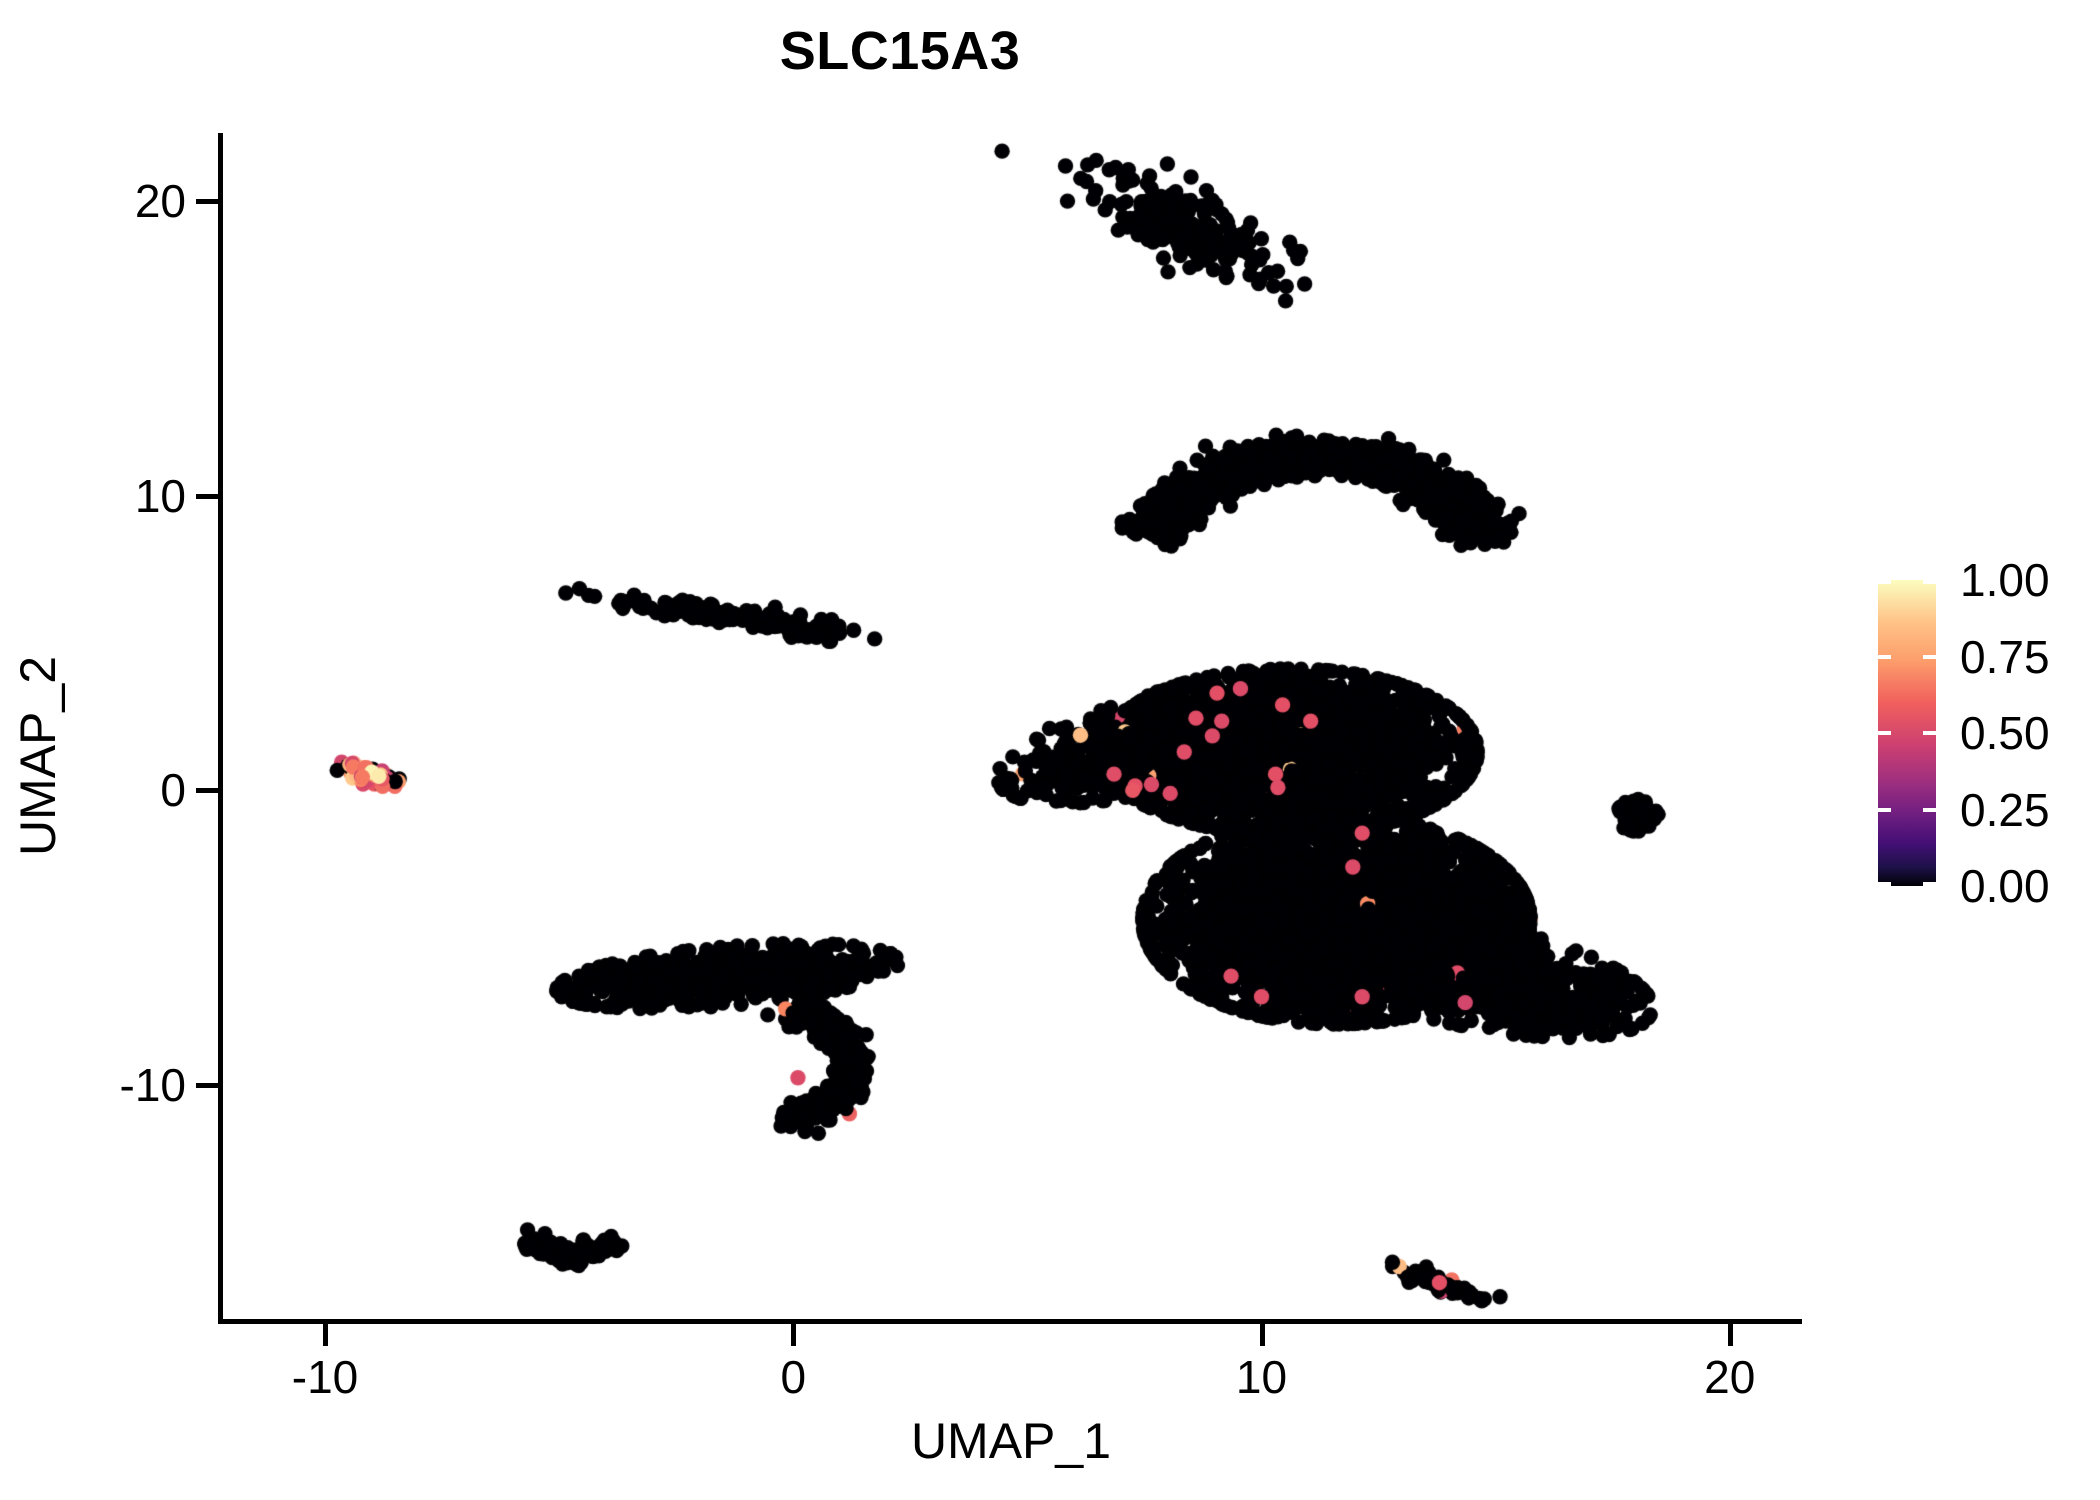 The width and height of the screenshot is (2100, 1500). What do you see at coordinates (1010, 1321) in the screenshot?
I see `x-axis-line` at bounding box center [1010, 1321].